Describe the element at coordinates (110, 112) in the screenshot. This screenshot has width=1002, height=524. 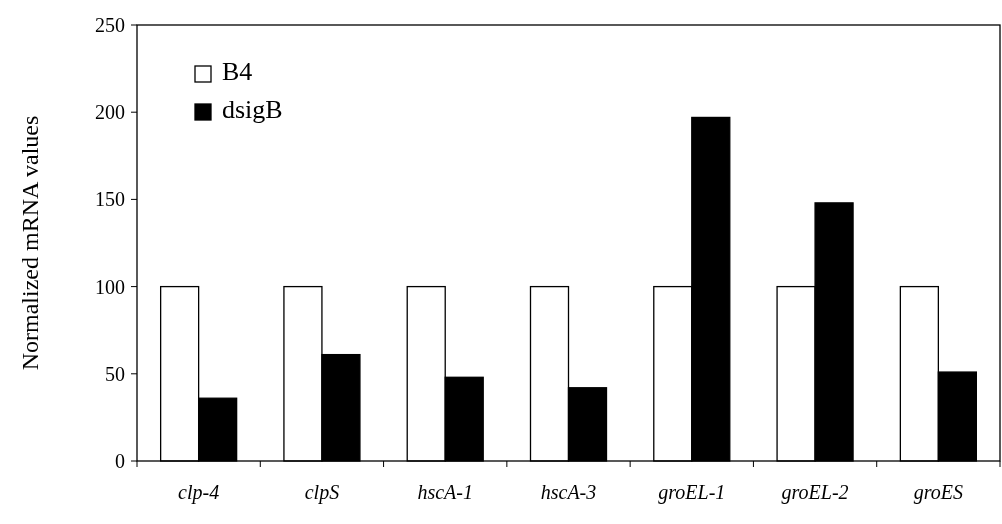
I see `y-tick-label: 200` at that location.